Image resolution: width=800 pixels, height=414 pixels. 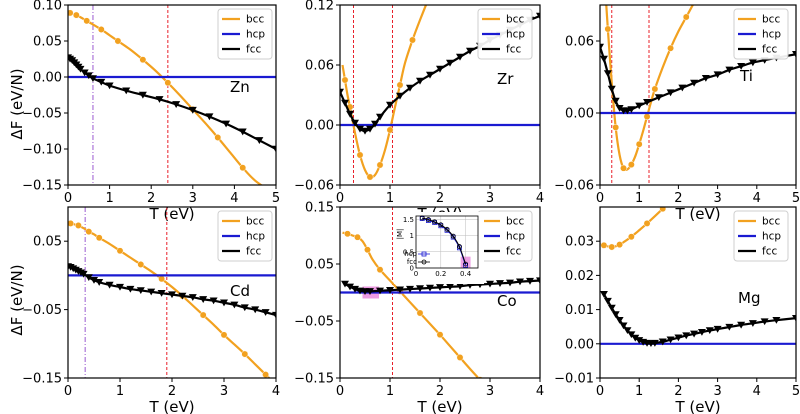 I want to click on series-fcc, so click(x=172, y=103).